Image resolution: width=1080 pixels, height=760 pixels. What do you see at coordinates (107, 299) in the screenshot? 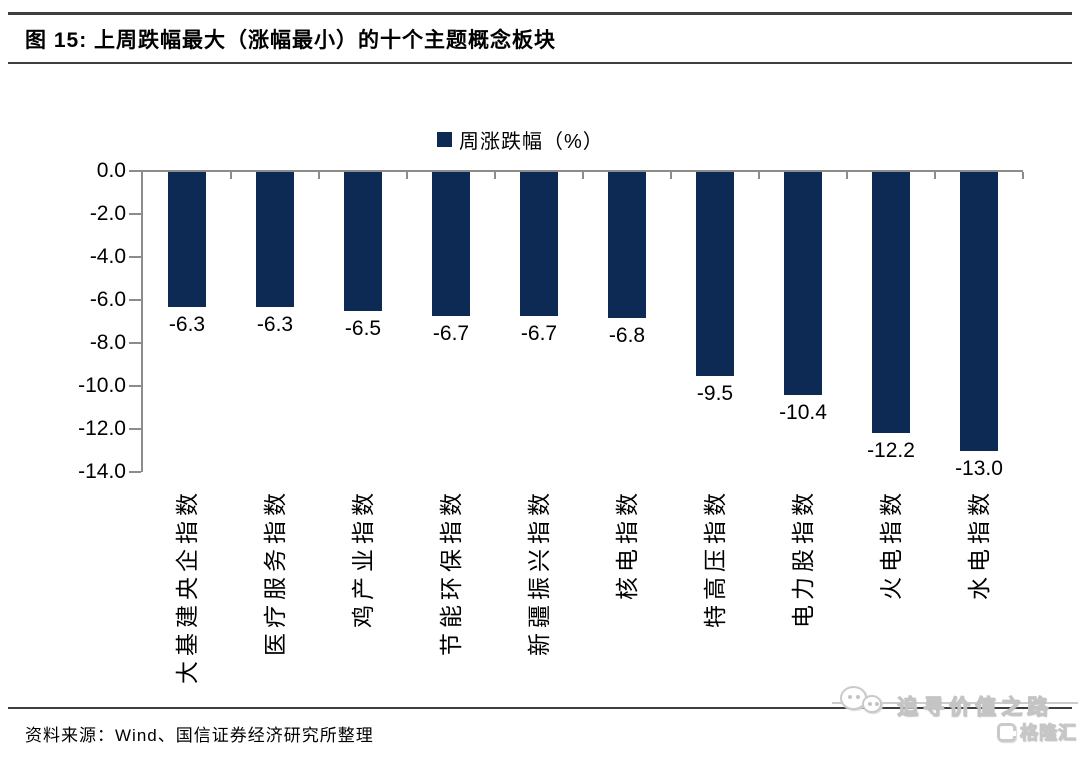
I see `y-axis-label: -6.0` at bounding box center [107, 299].